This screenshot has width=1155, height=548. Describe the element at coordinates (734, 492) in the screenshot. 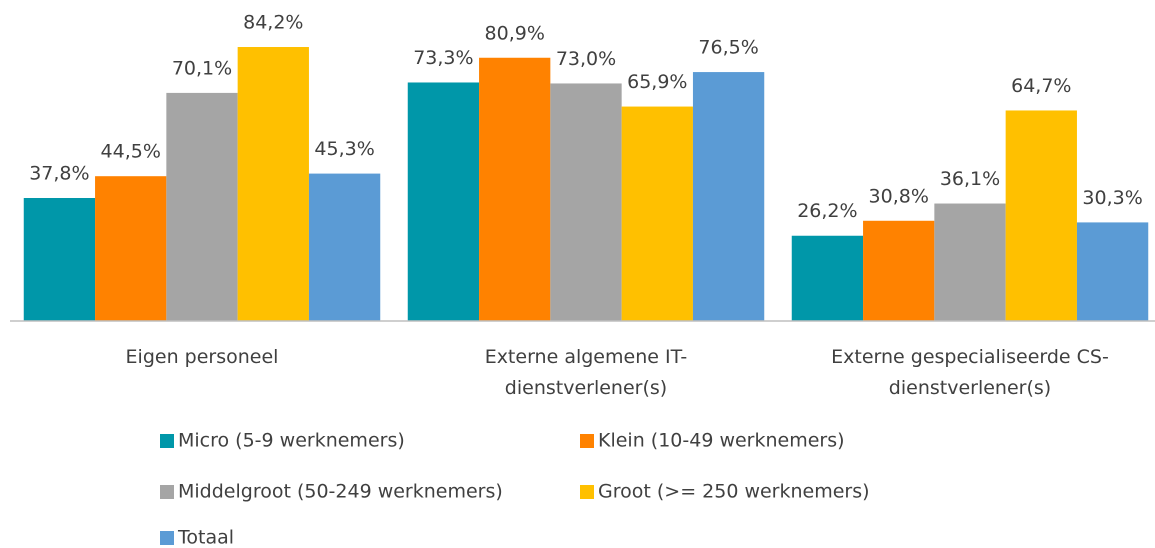

I see `legend-label: Groot (>= 250 werknemers)` at that location.